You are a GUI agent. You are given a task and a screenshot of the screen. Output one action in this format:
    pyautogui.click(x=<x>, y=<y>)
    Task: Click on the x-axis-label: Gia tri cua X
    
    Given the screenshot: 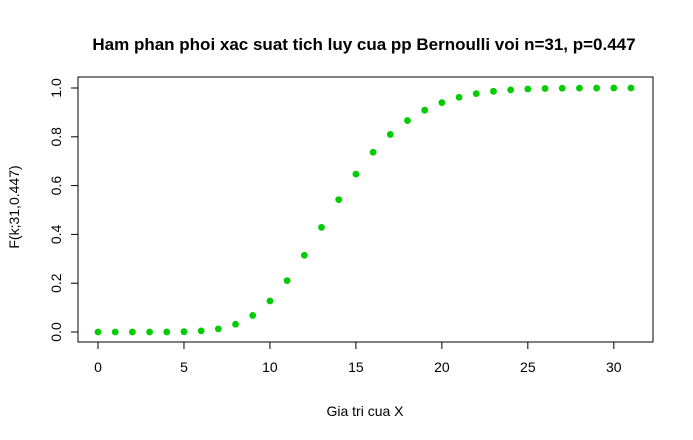 What is the action you would take?
    pyautogui.click(x=365, y=411)
    